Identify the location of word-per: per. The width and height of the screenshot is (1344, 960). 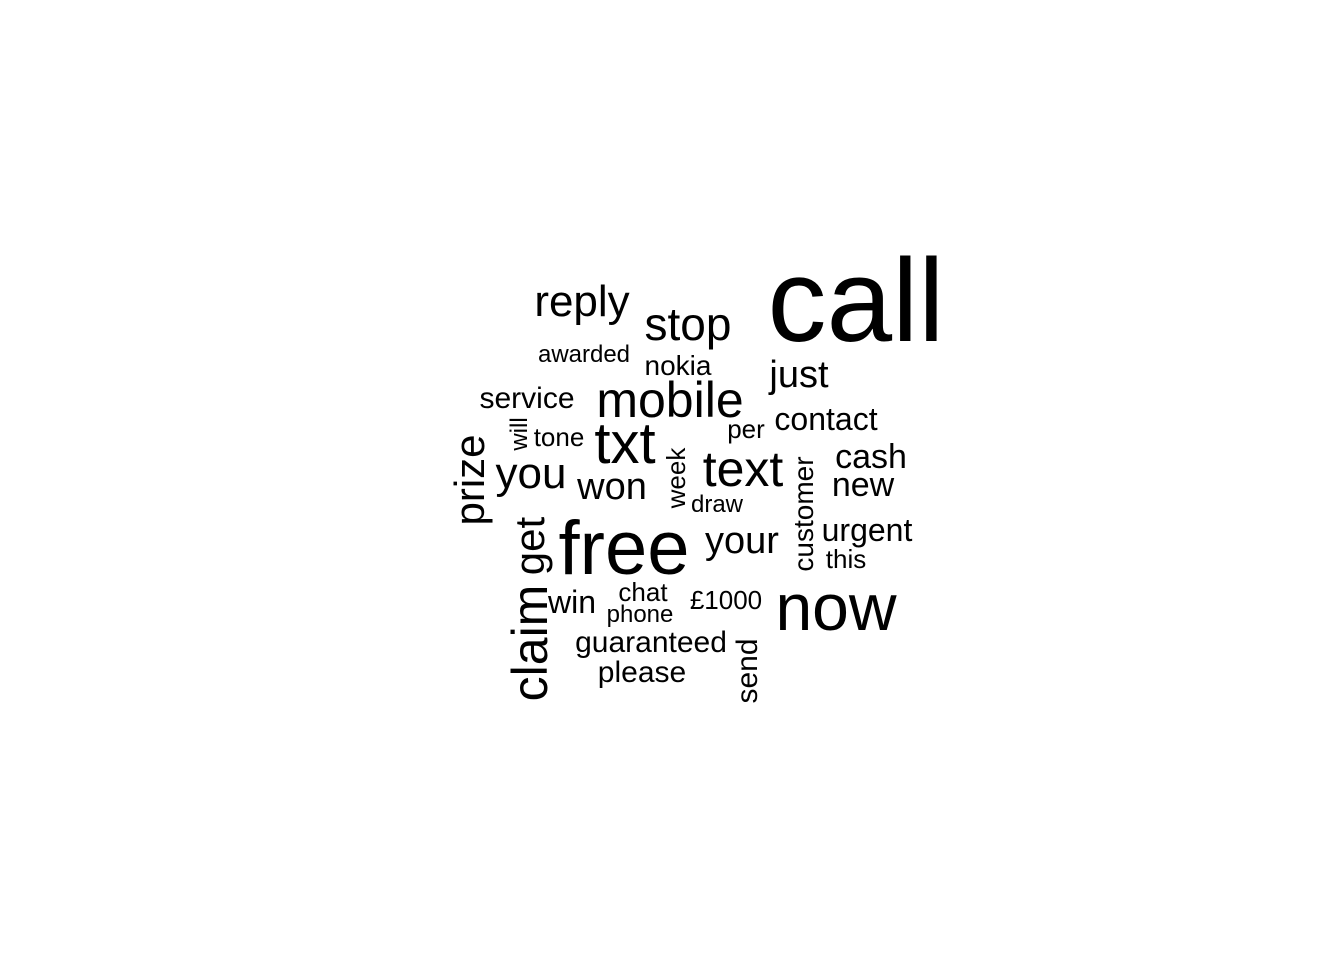
(746, 429).